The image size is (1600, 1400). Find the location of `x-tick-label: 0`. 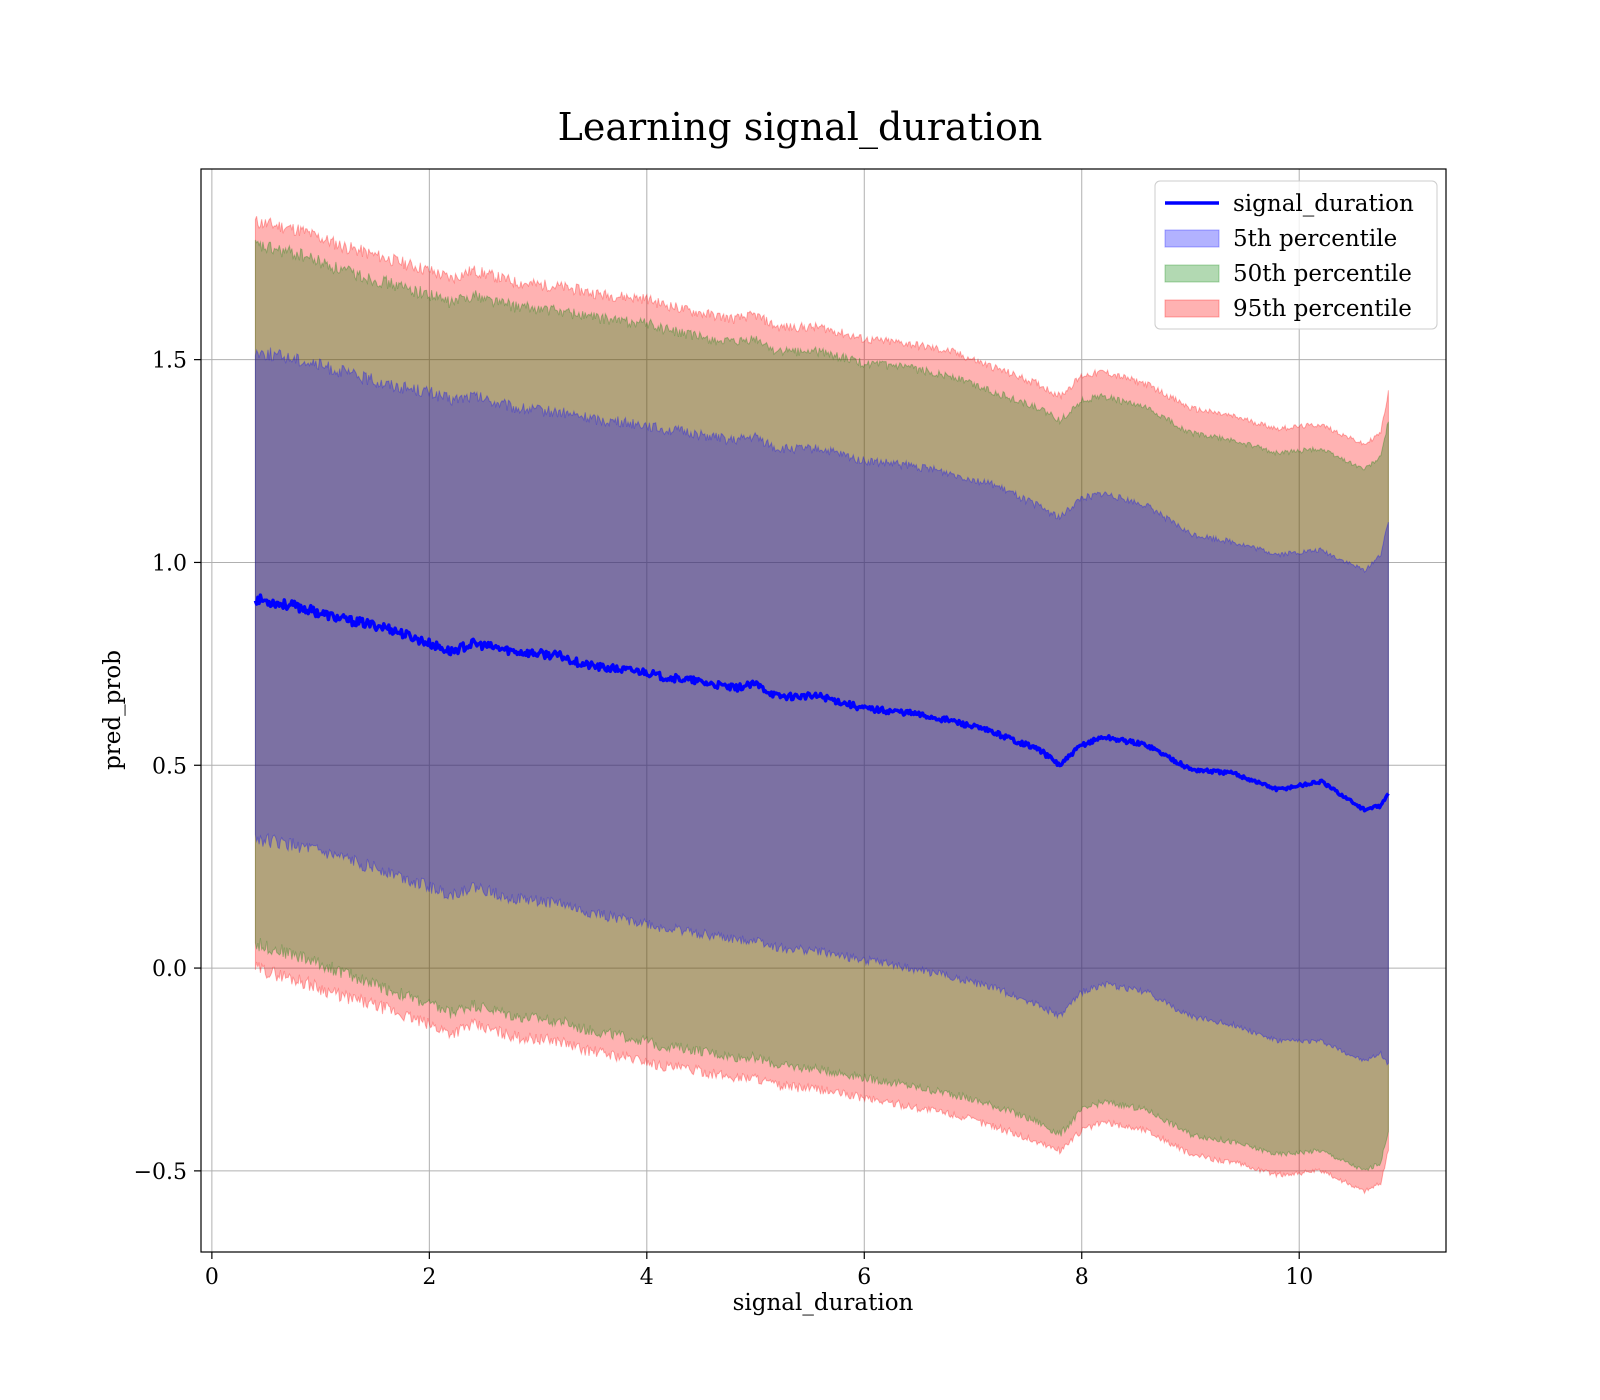

x-tick-label: 0 is located at coordinates (212, 1277).